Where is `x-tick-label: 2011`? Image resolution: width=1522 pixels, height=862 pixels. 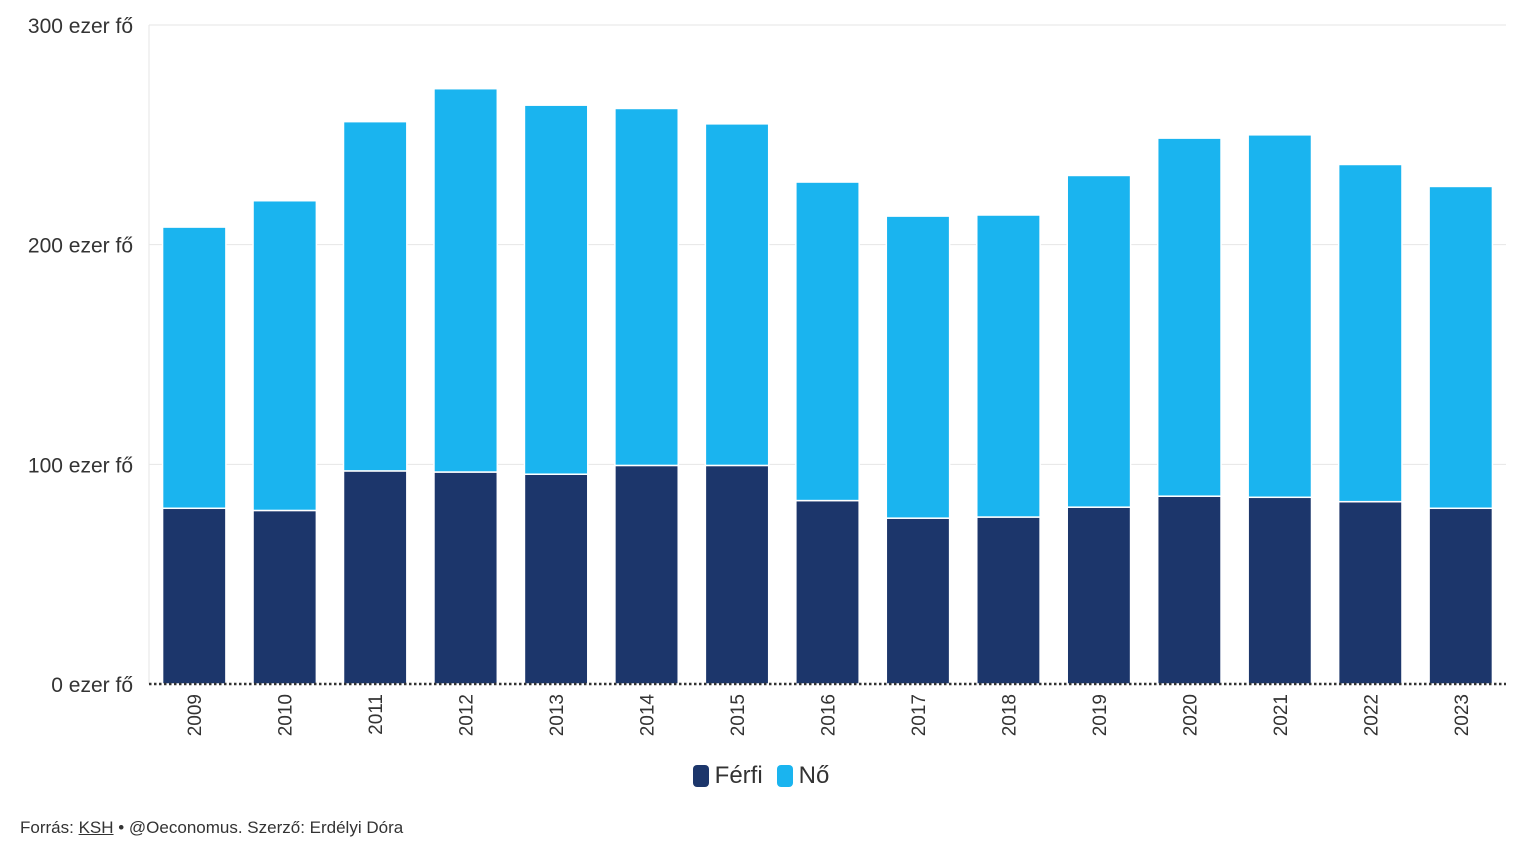
x-tick-label: 2011 is located at coordinates (376, 714).